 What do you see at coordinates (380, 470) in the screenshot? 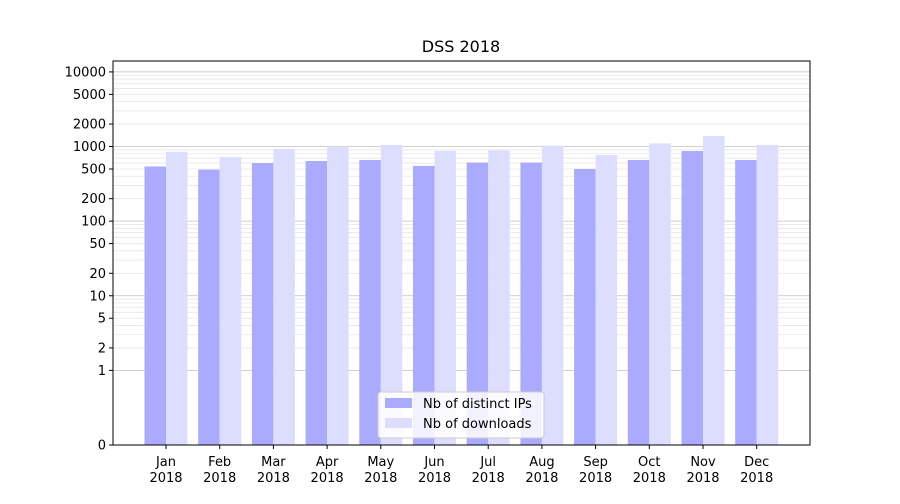
I see `x-tick-label: May 2018` at bounding box center [380, 470].